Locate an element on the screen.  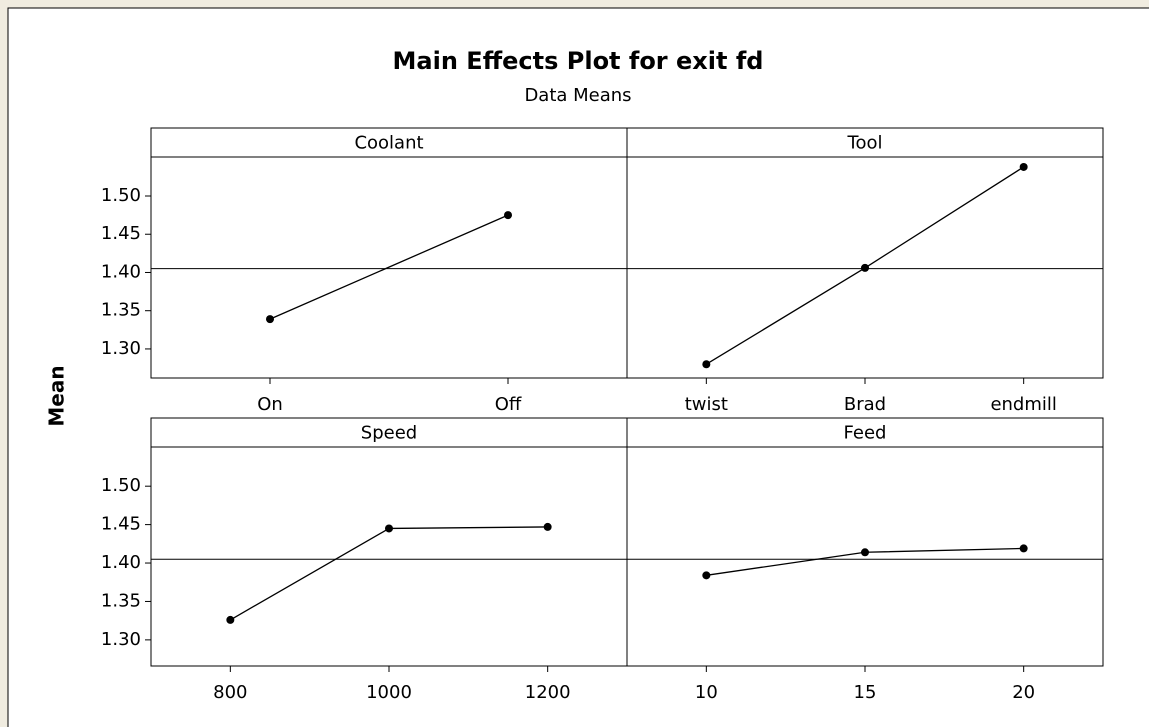
x-tick-label: 800 is located at coordinates (230, 692).